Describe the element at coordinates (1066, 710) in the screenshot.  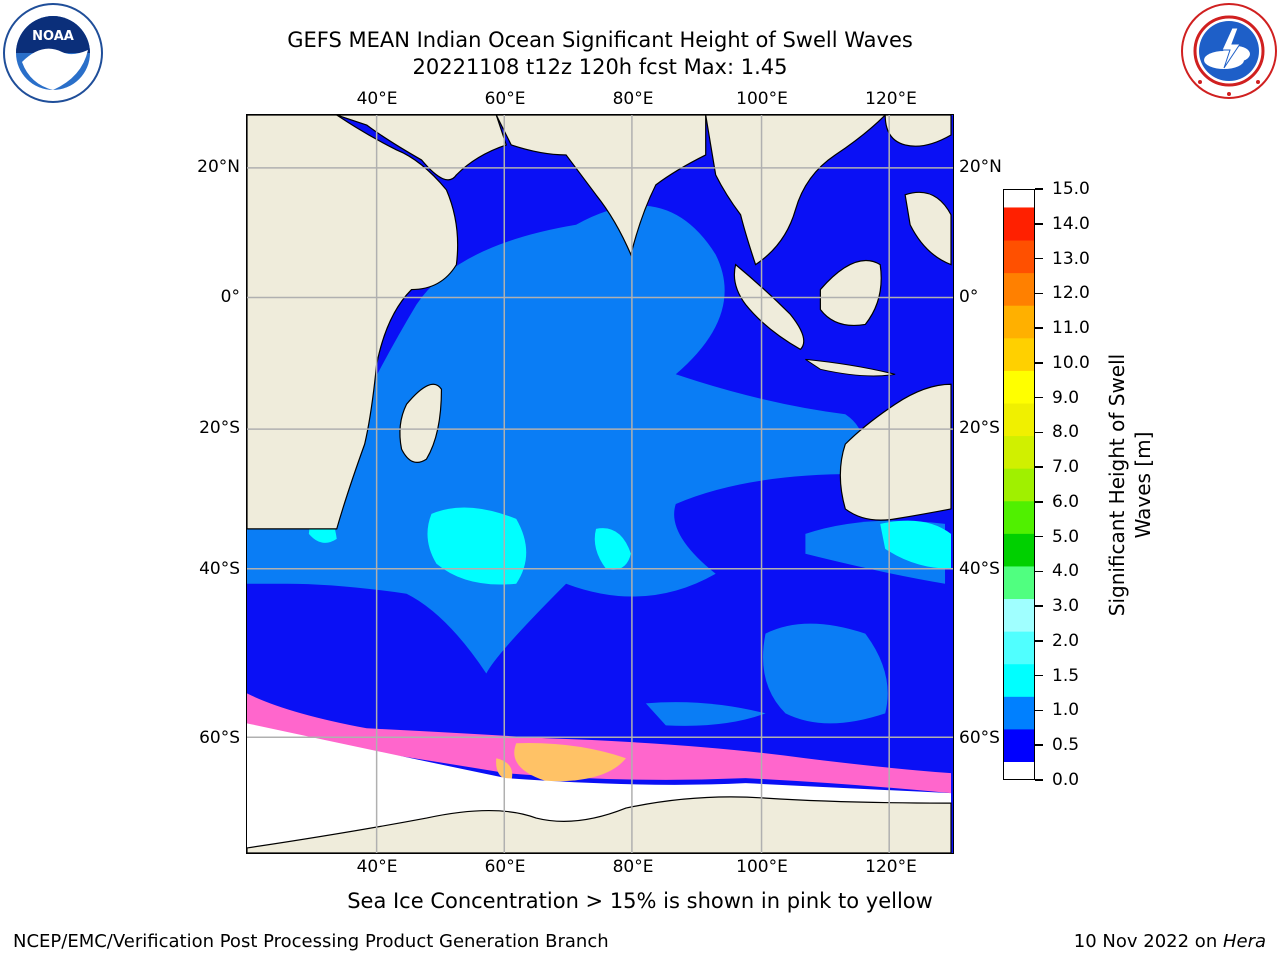
I see `colorbar-tick-label: 1.0` at that location.